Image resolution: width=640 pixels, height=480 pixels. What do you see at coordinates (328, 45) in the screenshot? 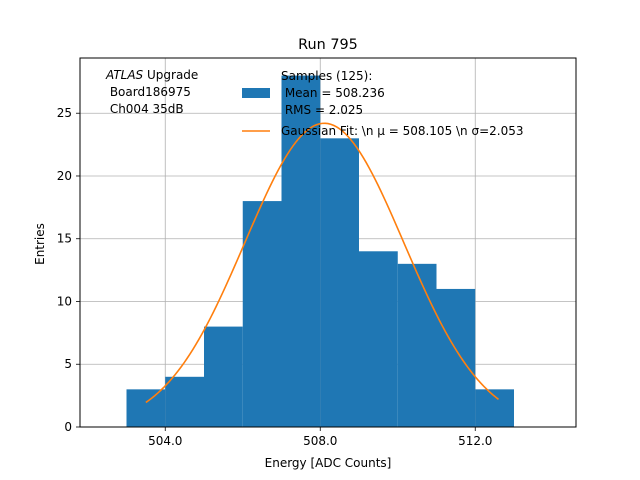
I see `chart-title: Run 795` at bounding box center [328, 45].